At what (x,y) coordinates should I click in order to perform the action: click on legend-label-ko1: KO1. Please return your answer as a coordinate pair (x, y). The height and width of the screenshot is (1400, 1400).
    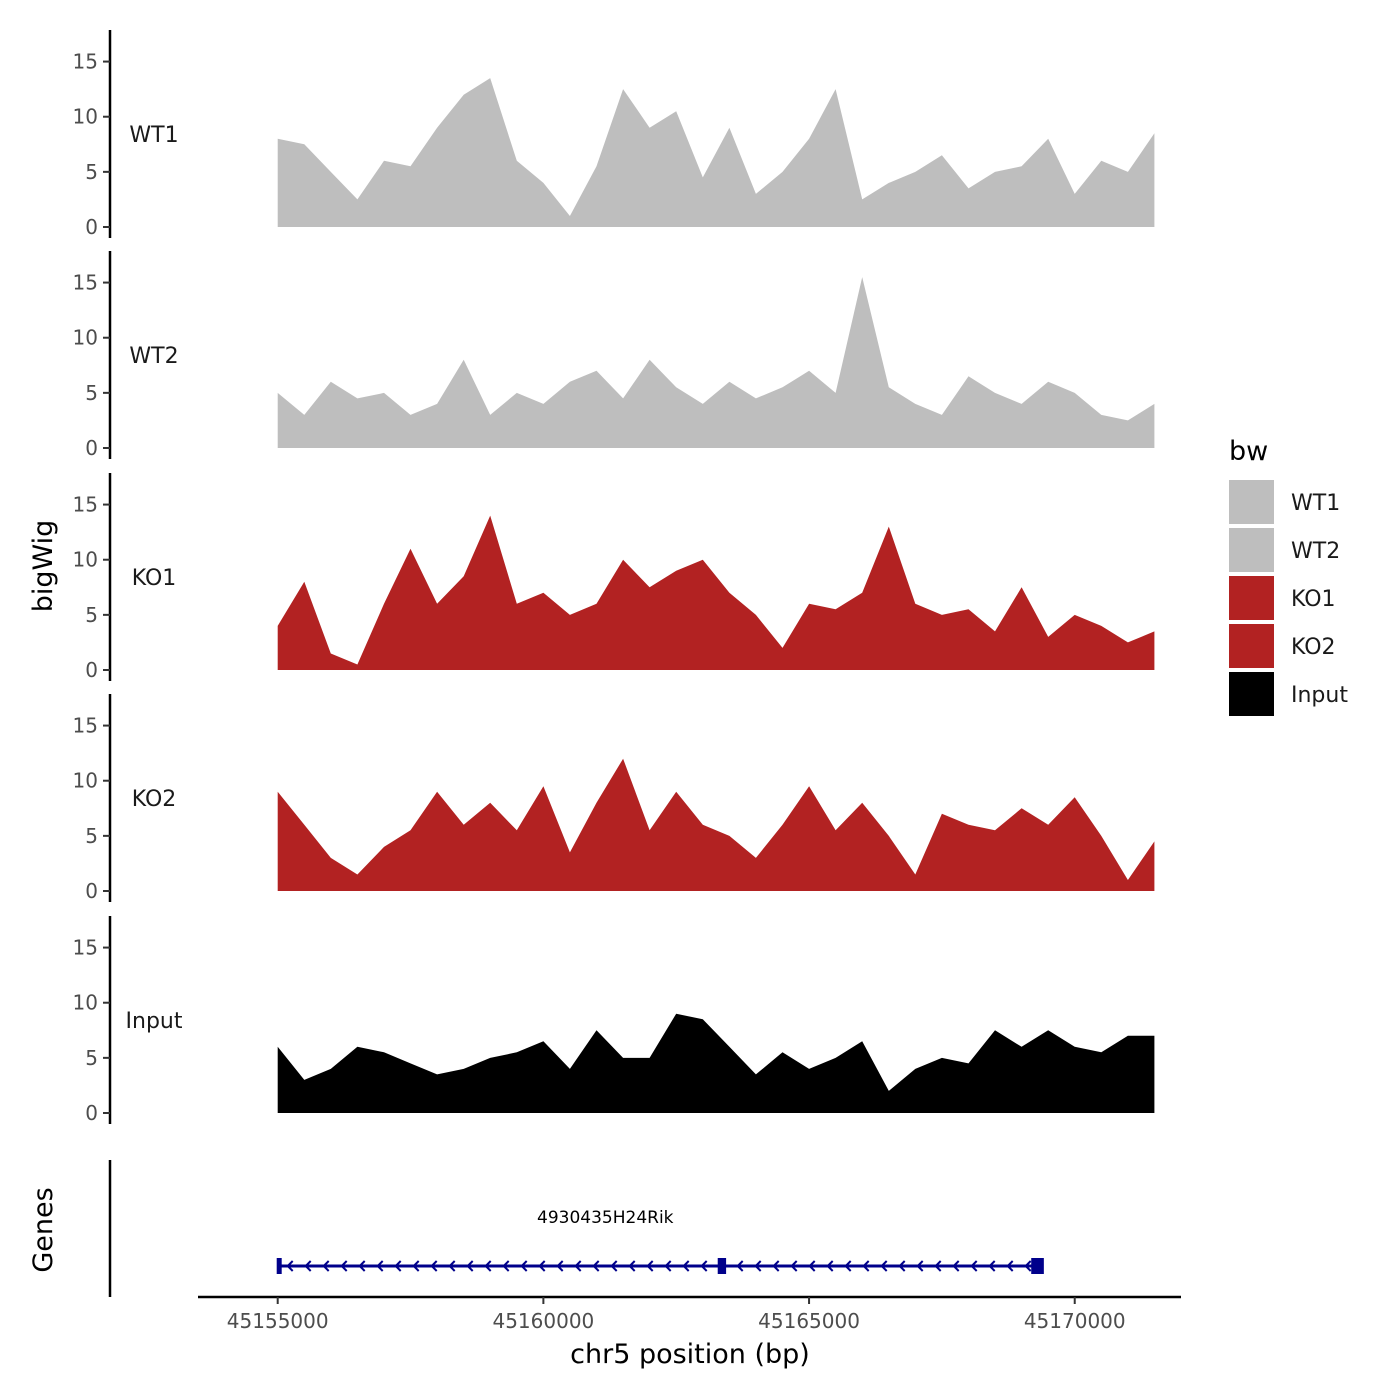
    Looking at the image, I should click on (1313, 599).